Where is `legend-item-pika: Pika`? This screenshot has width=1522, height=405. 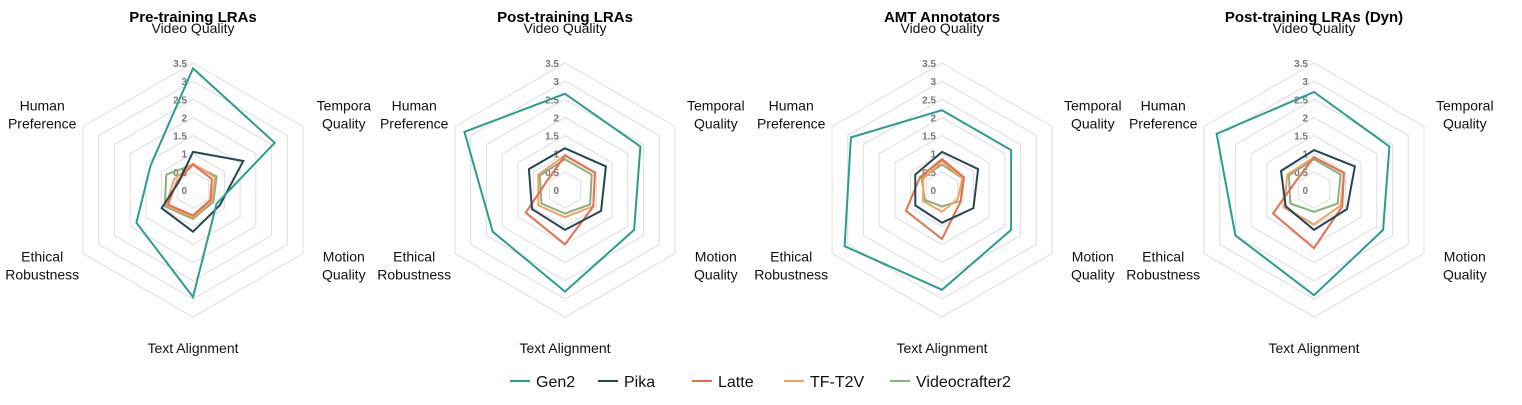
legend-item-pika: Pika is located at coordinates (626, 382).